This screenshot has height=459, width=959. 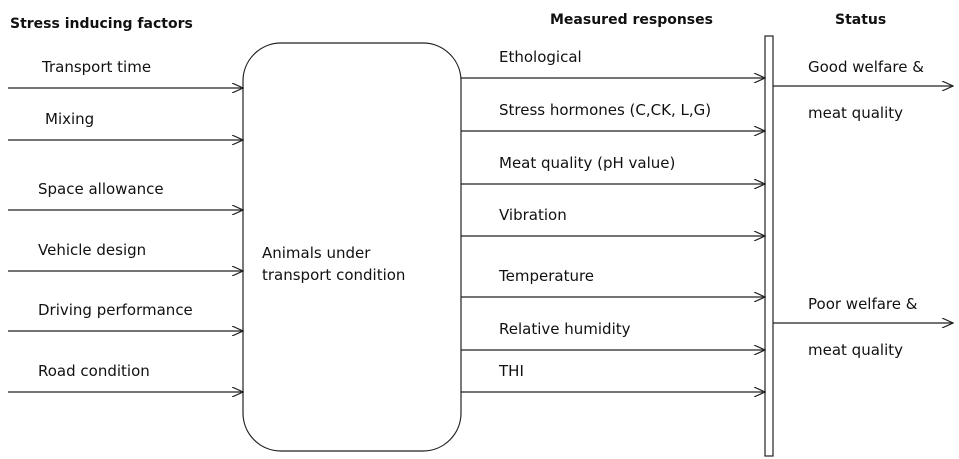 I want to click on status-bar, so click(x=769, y=246).